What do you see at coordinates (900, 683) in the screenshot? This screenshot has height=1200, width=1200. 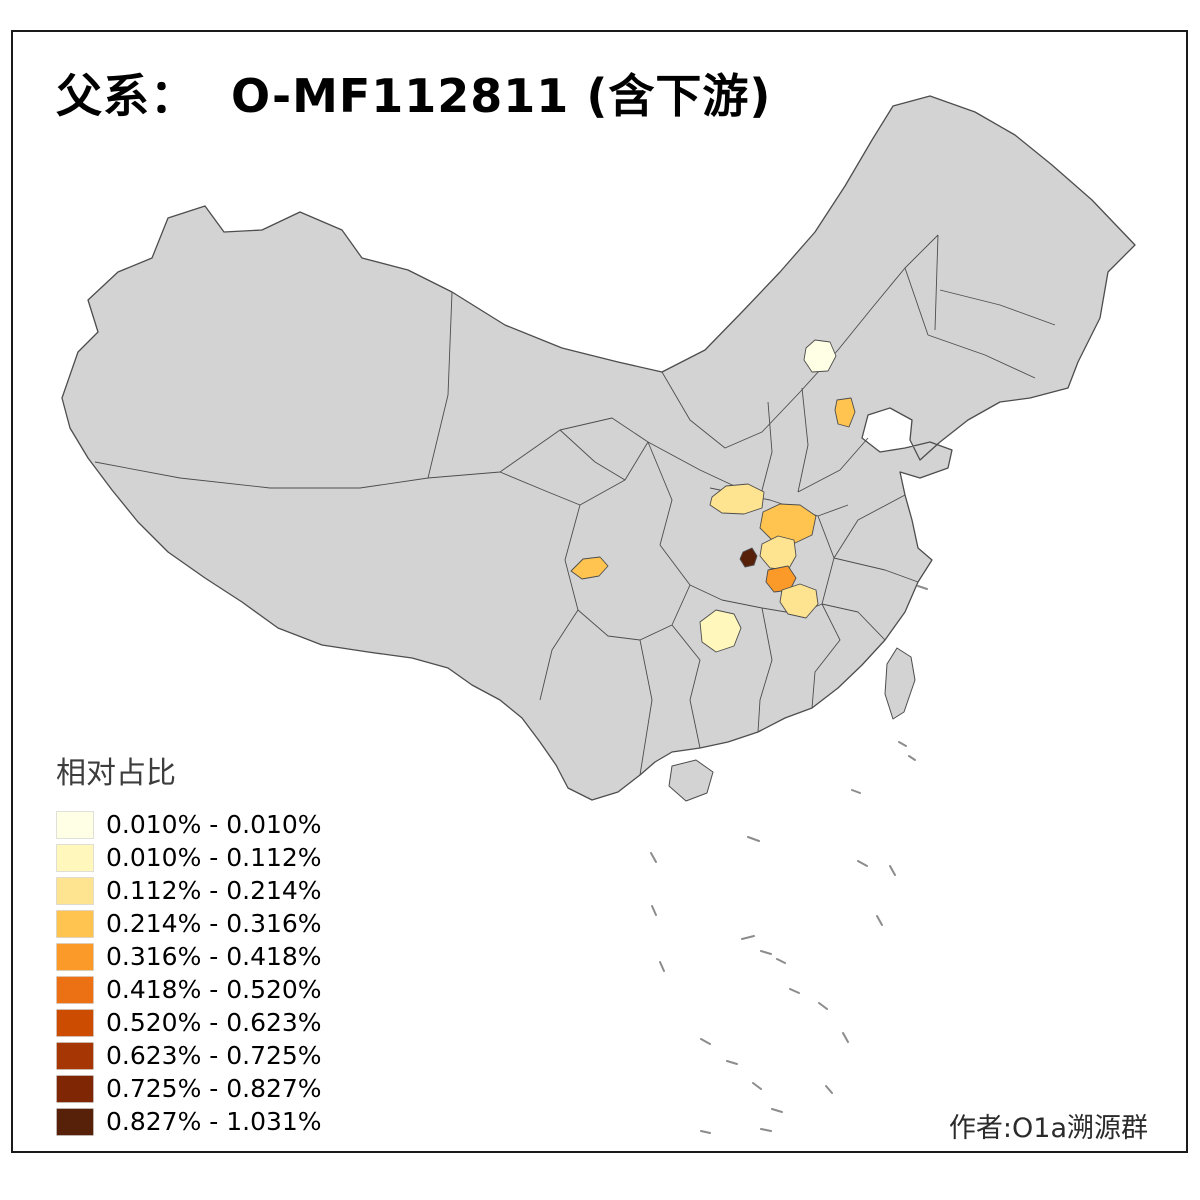 I see `taiwan-island` at bounding box center [900, 683].